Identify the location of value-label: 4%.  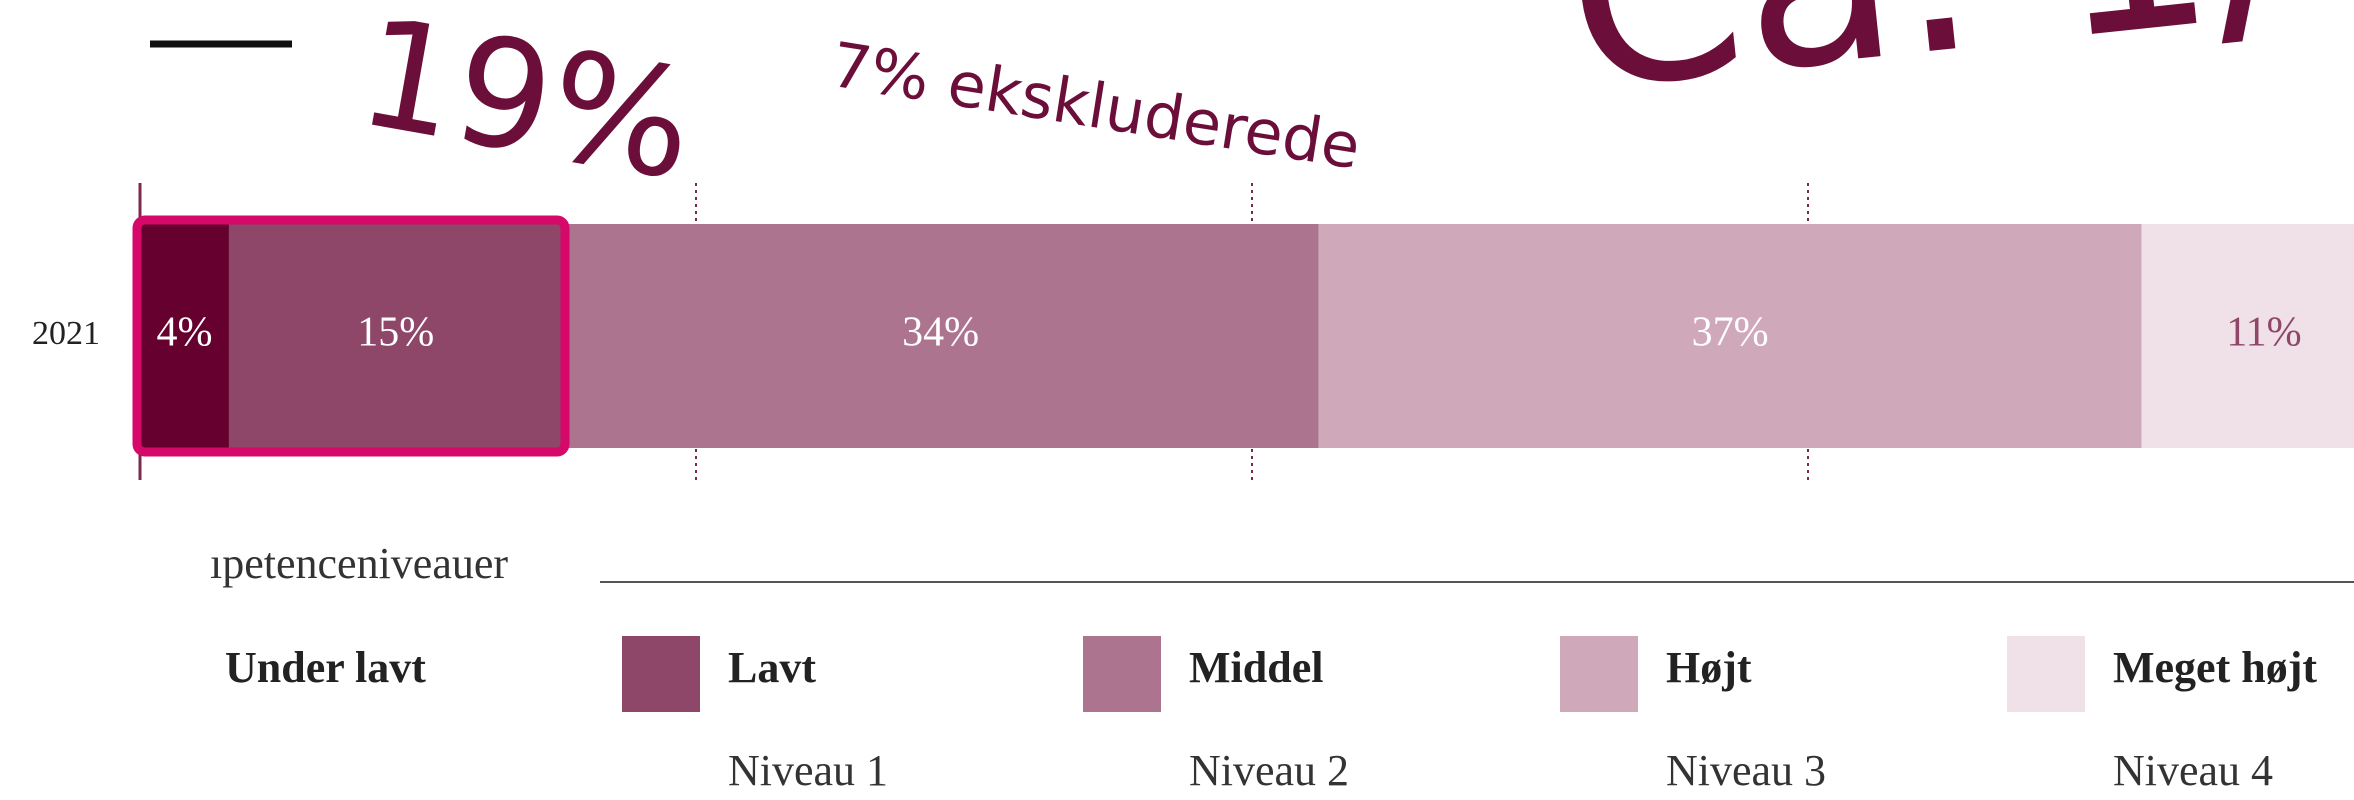
(184, 333).